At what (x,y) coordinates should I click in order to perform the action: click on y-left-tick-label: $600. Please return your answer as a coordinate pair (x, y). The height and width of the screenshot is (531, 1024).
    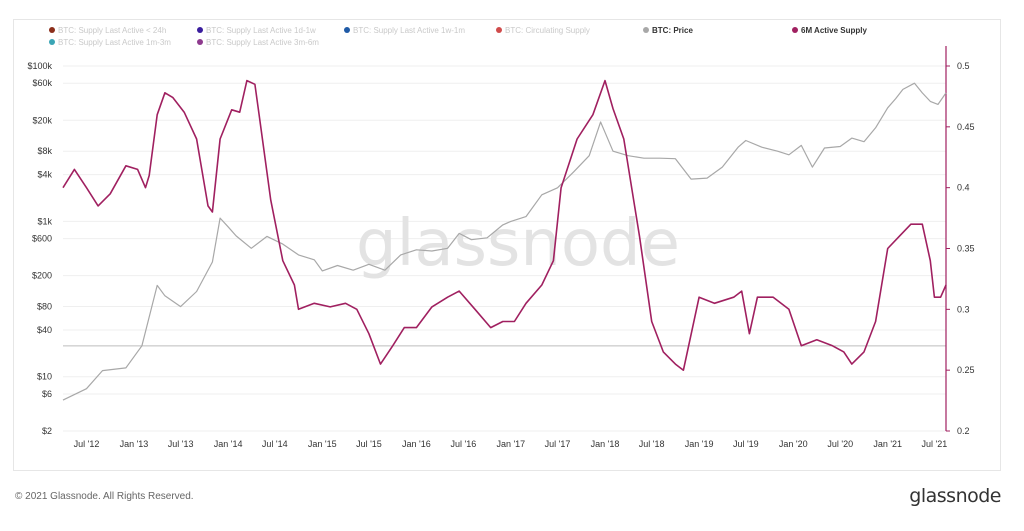
    Looking at the image, I should click on (42, 239).